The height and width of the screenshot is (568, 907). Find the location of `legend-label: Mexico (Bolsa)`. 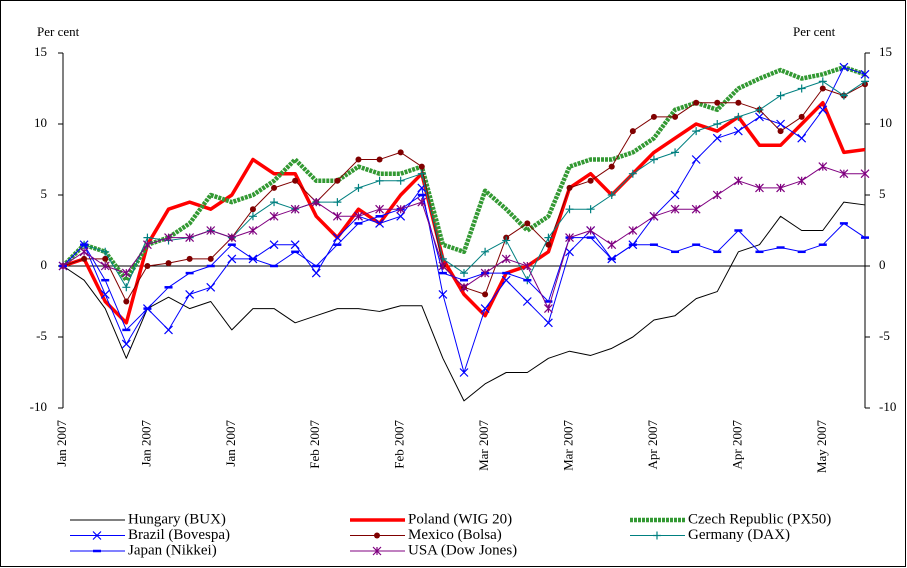

legend-label: Mexico (Bolsa) is located at coordinates (455, 535).